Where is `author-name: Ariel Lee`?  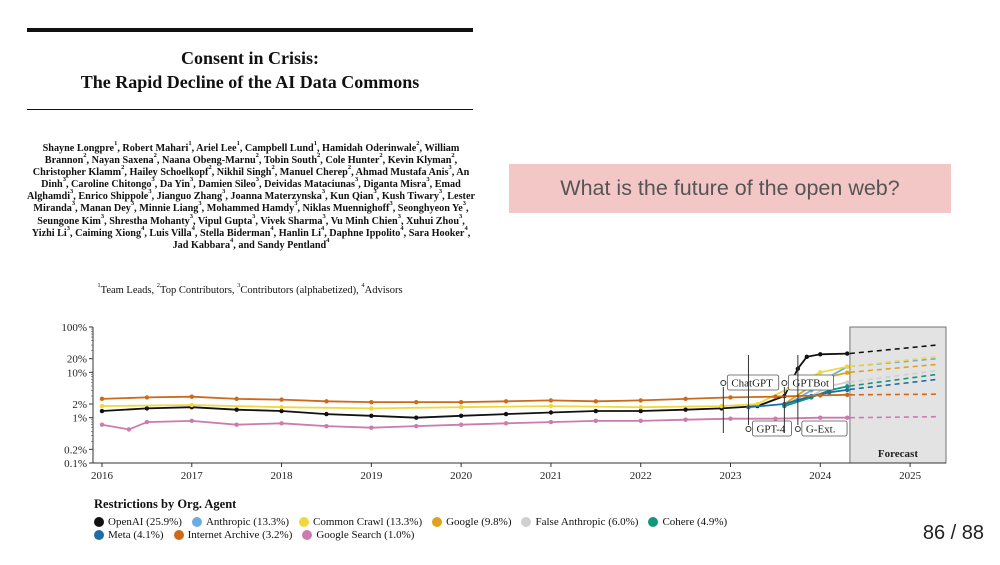 author-name: Ariel Lee is located at coordinates (216, 148).